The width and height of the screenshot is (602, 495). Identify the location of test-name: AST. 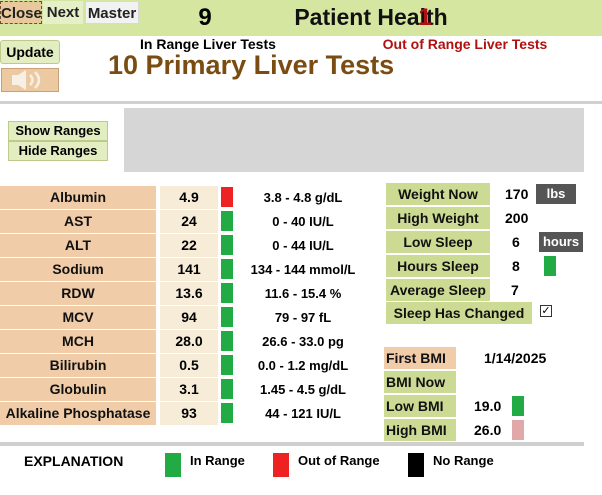
(78, 221).